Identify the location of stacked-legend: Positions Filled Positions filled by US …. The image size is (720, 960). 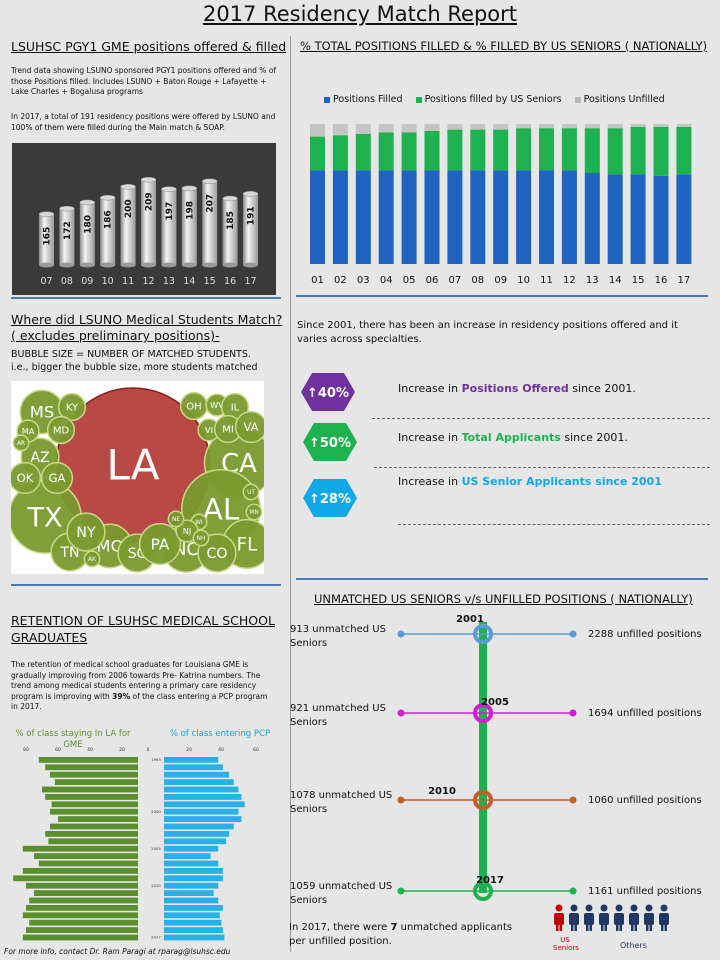
(505, 99).